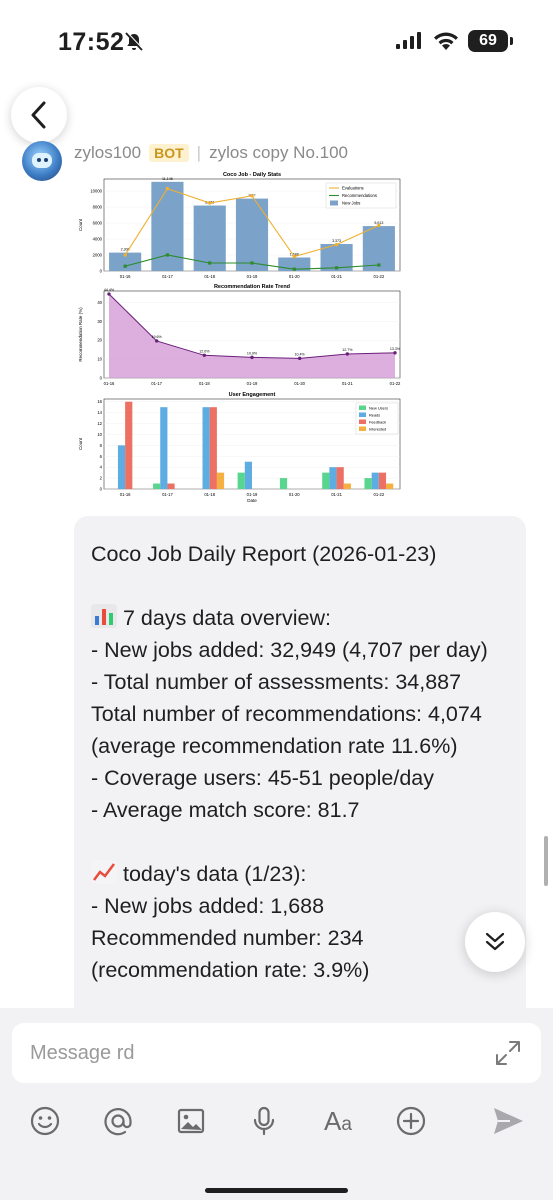 The height and width of the screenshot is (1200, 553). I want to click on voice-button, so click(264, 1121).